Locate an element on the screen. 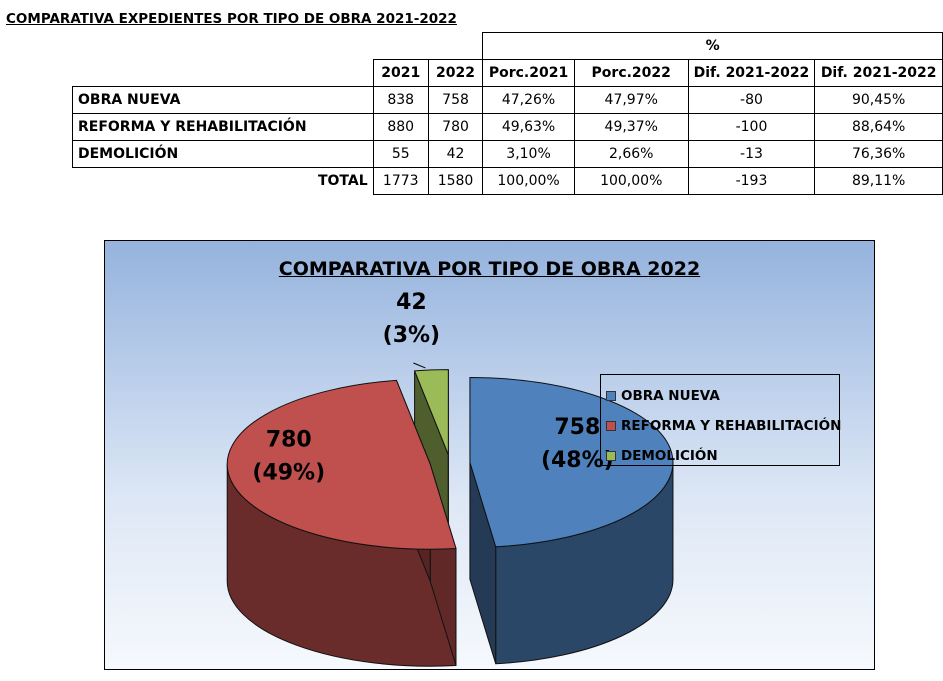 Image resolution: width=943 pixels, height=681 pixels. col-header: Porc.2021 is located at coordinates (528, 73).